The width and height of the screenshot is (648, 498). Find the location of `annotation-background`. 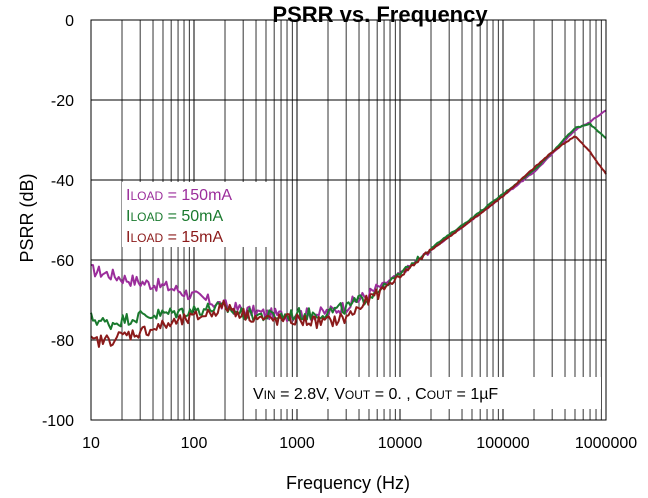

annotation-background is located at coordinates (425, 393).